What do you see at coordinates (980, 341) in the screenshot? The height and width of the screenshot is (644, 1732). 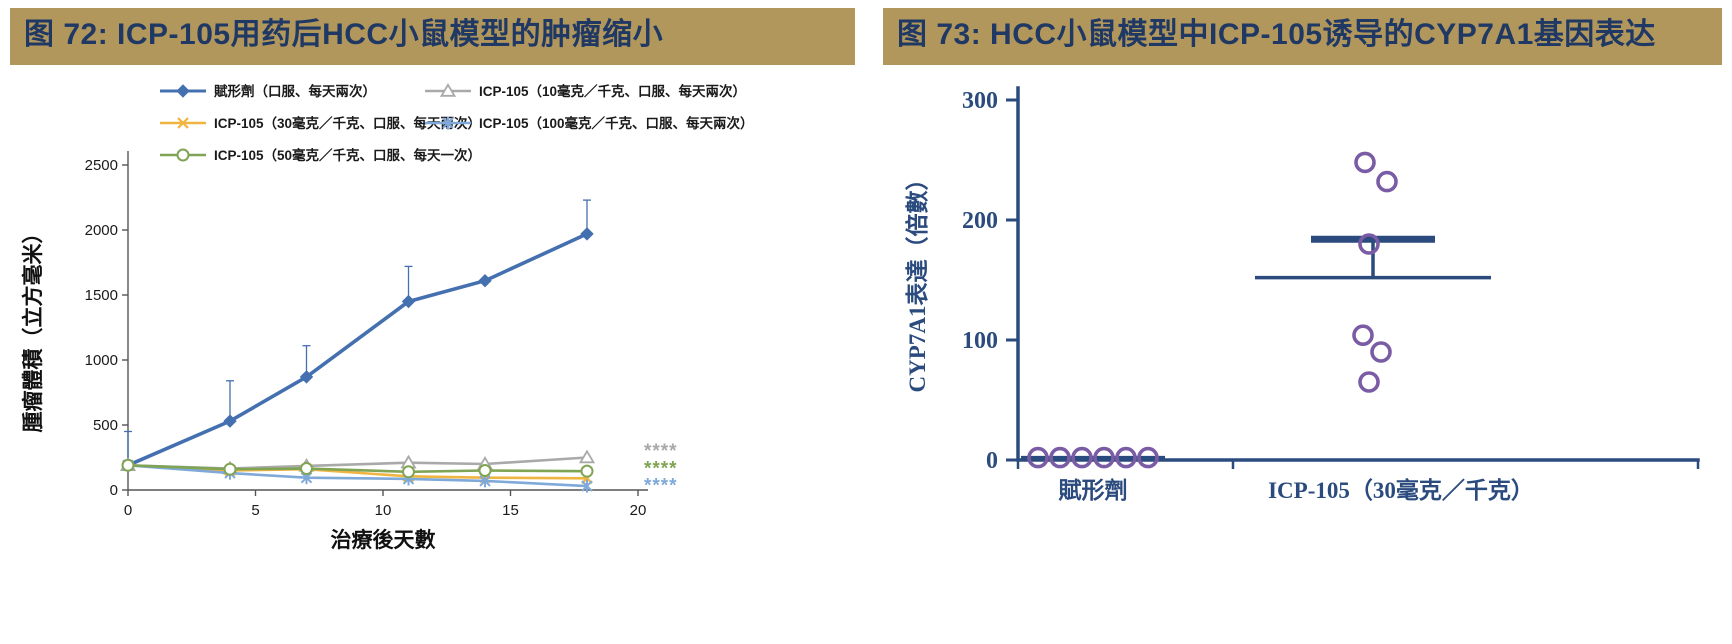 I see `y-tick-label: 100` at bounding box center [980, 341].